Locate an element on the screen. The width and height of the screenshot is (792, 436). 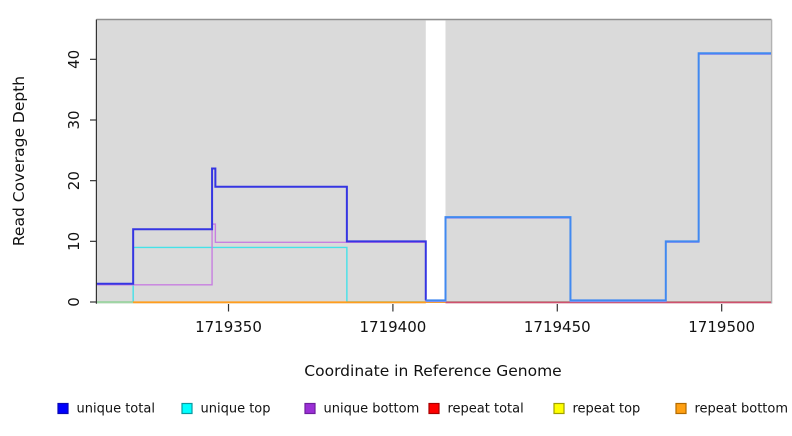
x-tick-label: 1719500 is located at coordinates (721, 327).